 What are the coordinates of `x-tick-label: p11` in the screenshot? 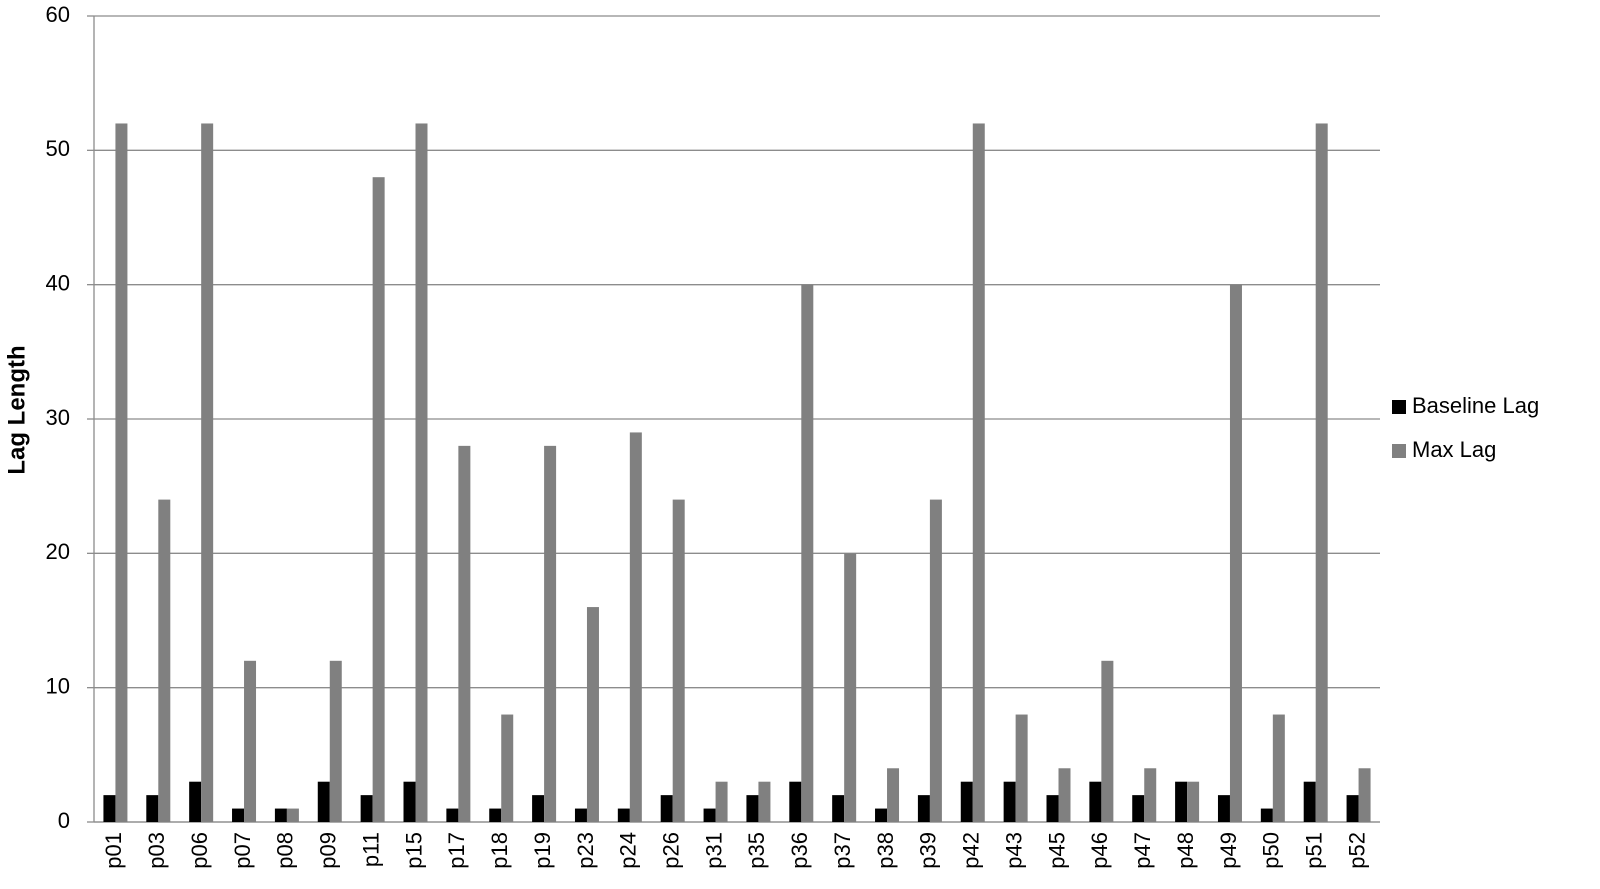 It's located at (370, 849).